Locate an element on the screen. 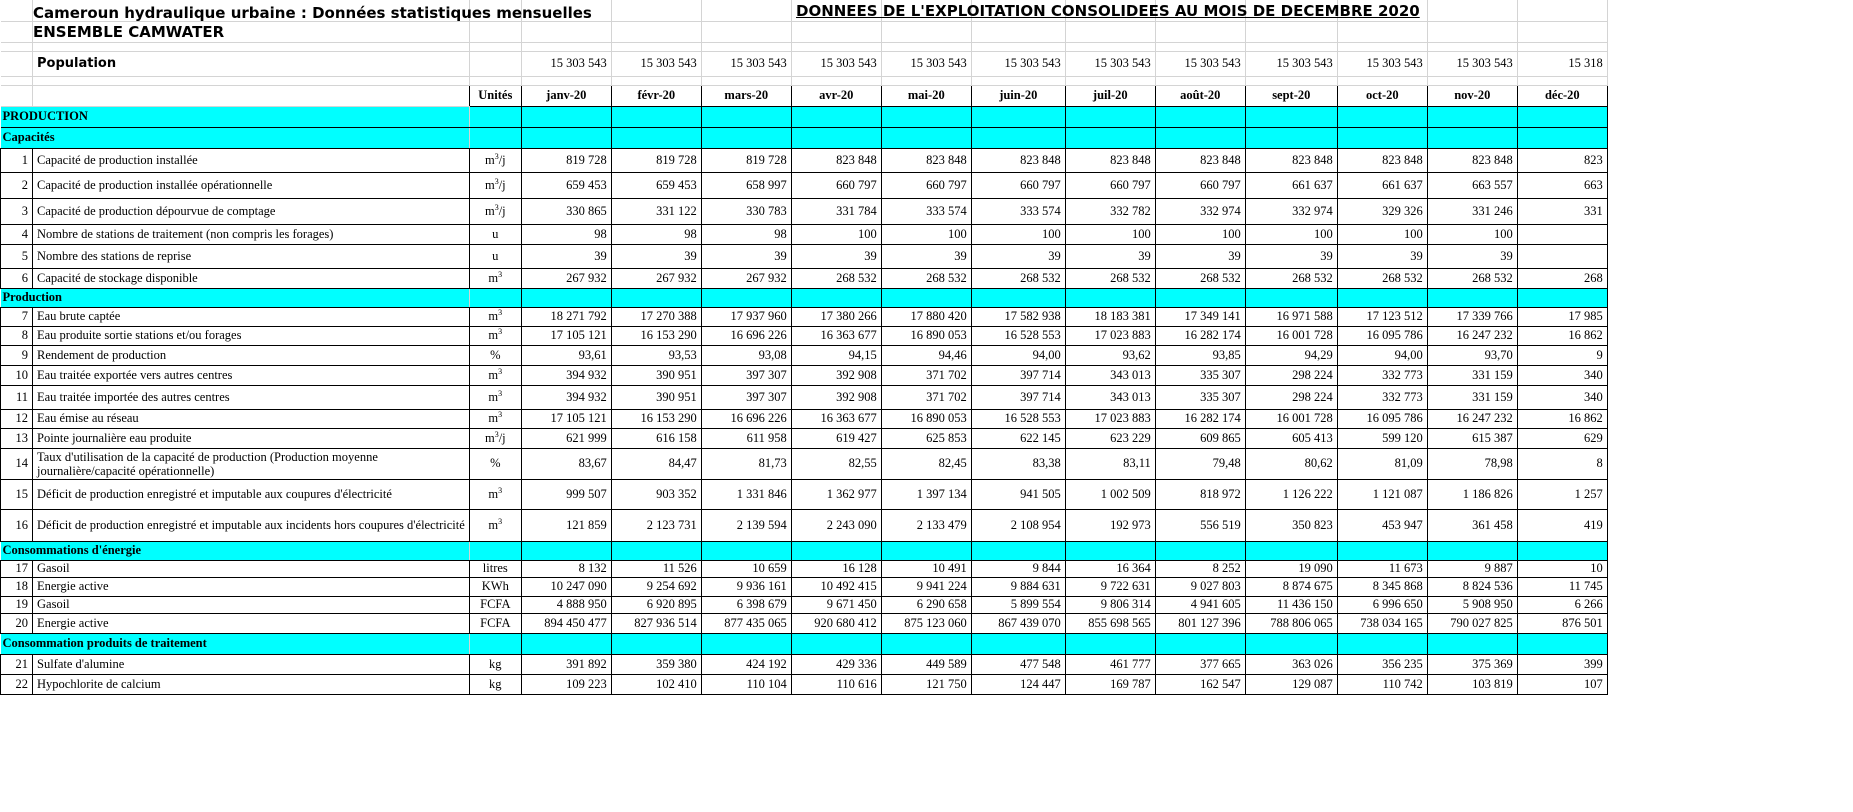  value-cell: 611 958 is located at coordinates (746, 438).